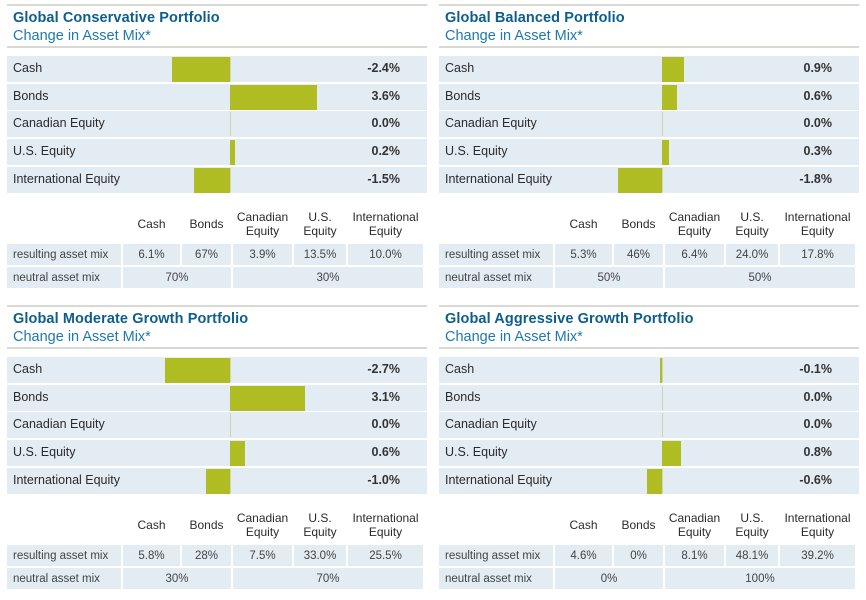 The width and height of the screenshot is (866, 600). Describe the element at coordinates (649, 397) in the screenshot. I see `bar-row-bonds: Bonds 0.0%` at that location.